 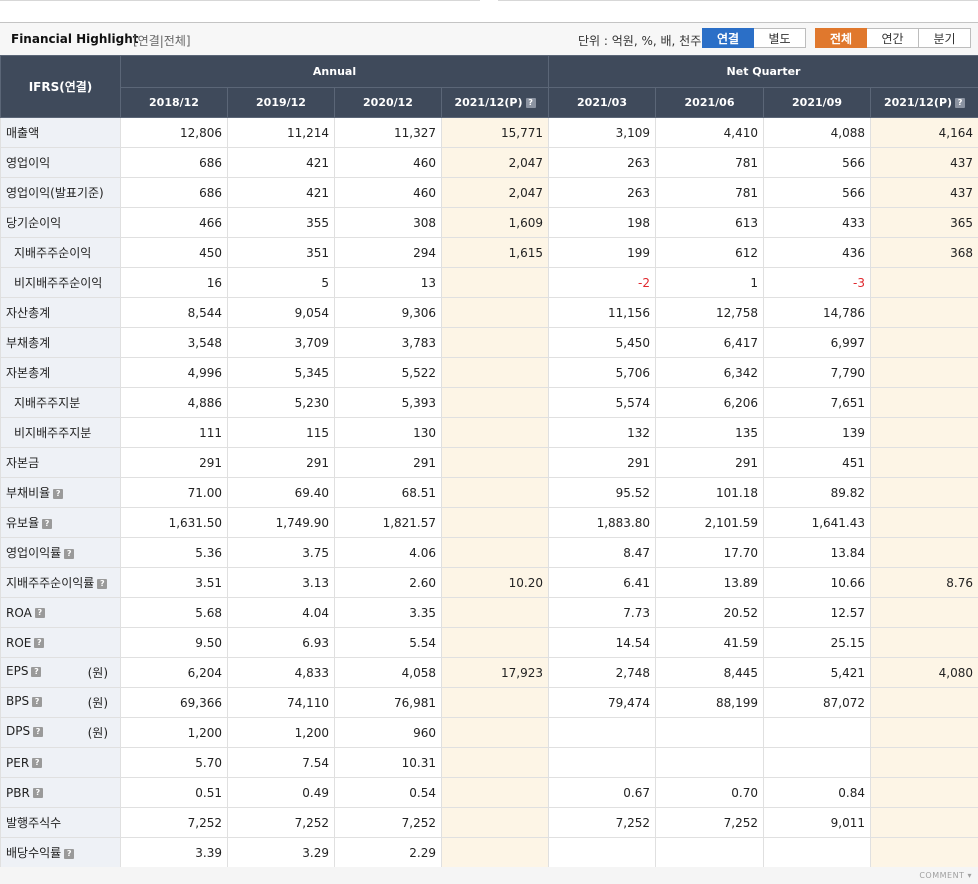 What do you see at coordinates (60, 672) in the screenshot?
I see `row-label: EPS? (원)` at bounding box center [60, 672].